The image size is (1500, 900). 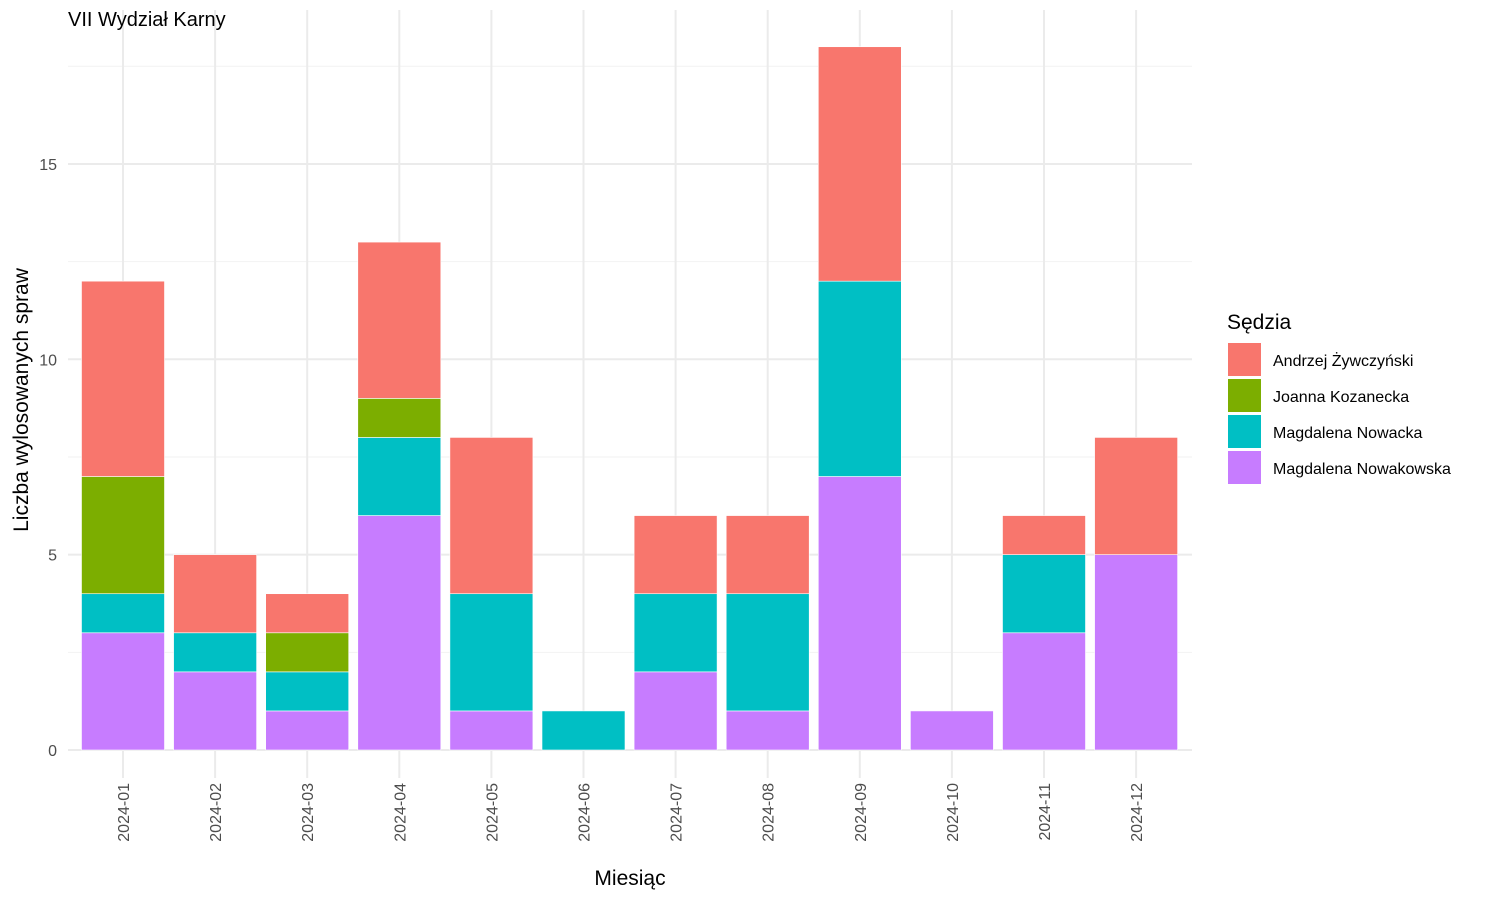 What do you see at coordinates (124, 812) in the screenshot?
I see `x-tick-label: 2024-01` at bounding box center [124, 812].